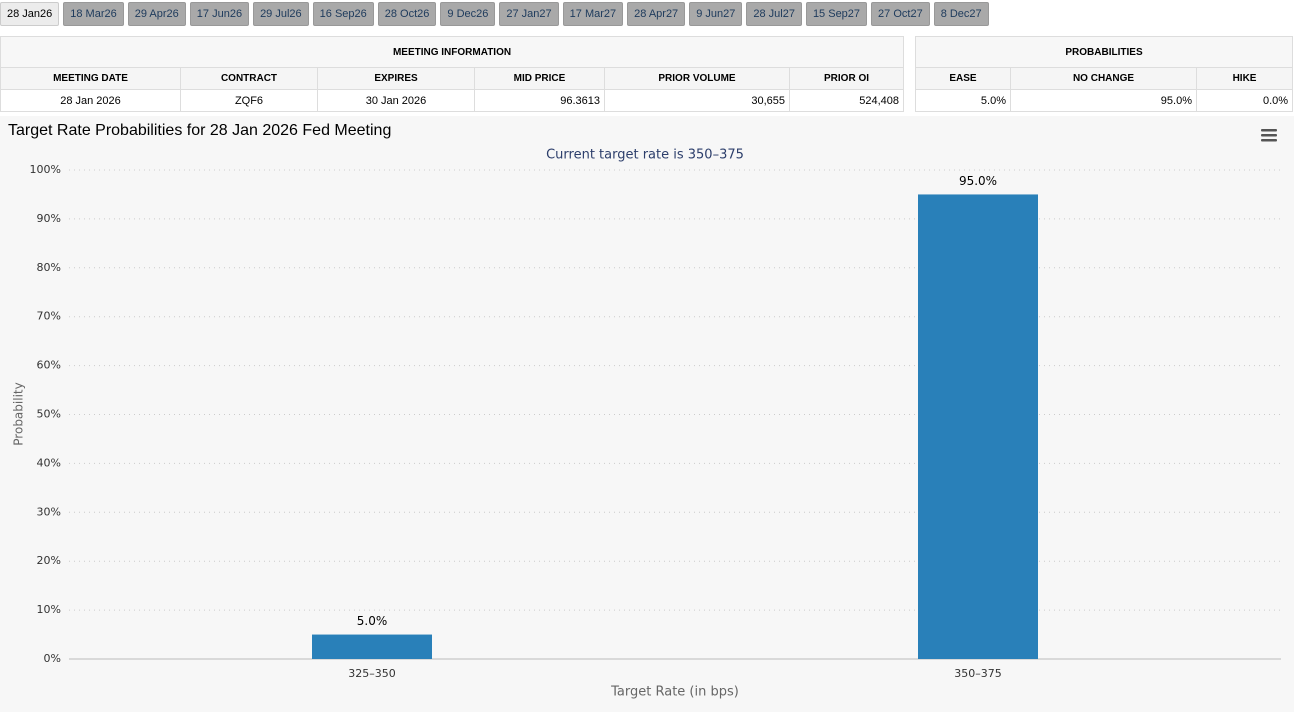 The image size is (1294, 712). Describe the element at coordinates (156, 14) in the screenshot. I see `meeting-tab: 29 Apr26` at that location.